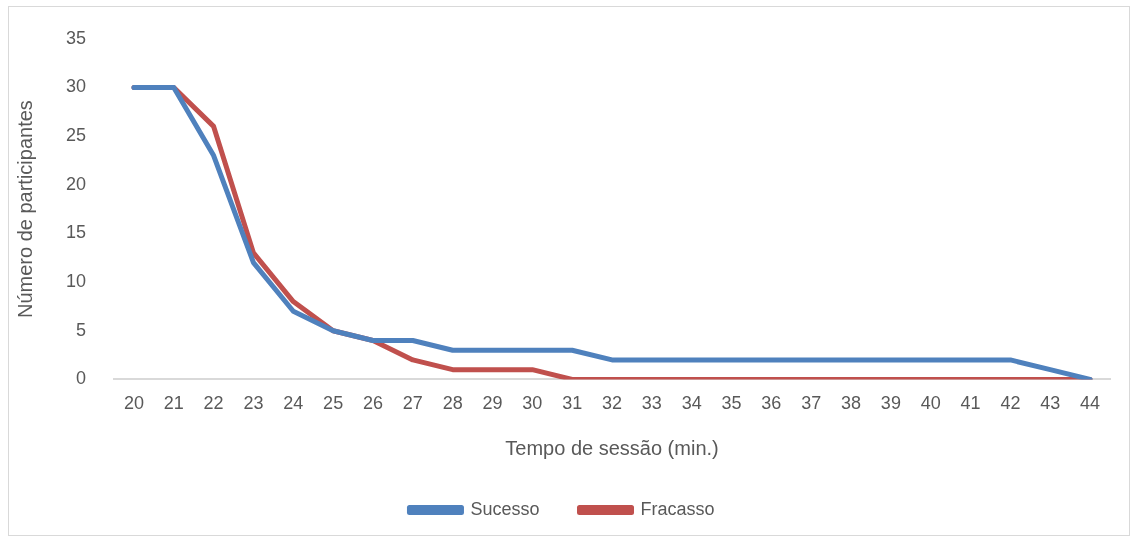  Describe the element at coordinates (1050, 403) in the screenshot. I see `x-tick-label: 43` at that location.